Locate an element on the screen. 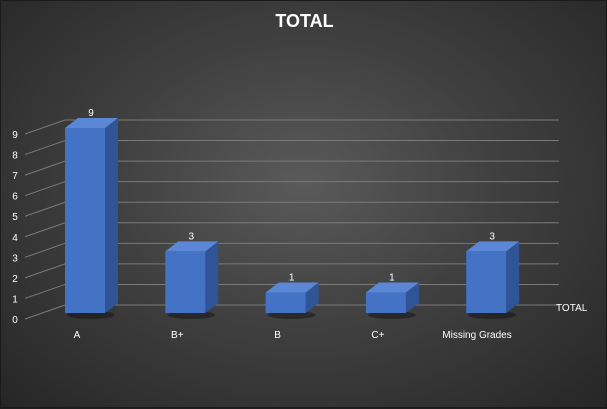 Image resolution: width=607 pixels, height=409 pixels. y-tick-label: 0 is located at coordinates (15, 320).